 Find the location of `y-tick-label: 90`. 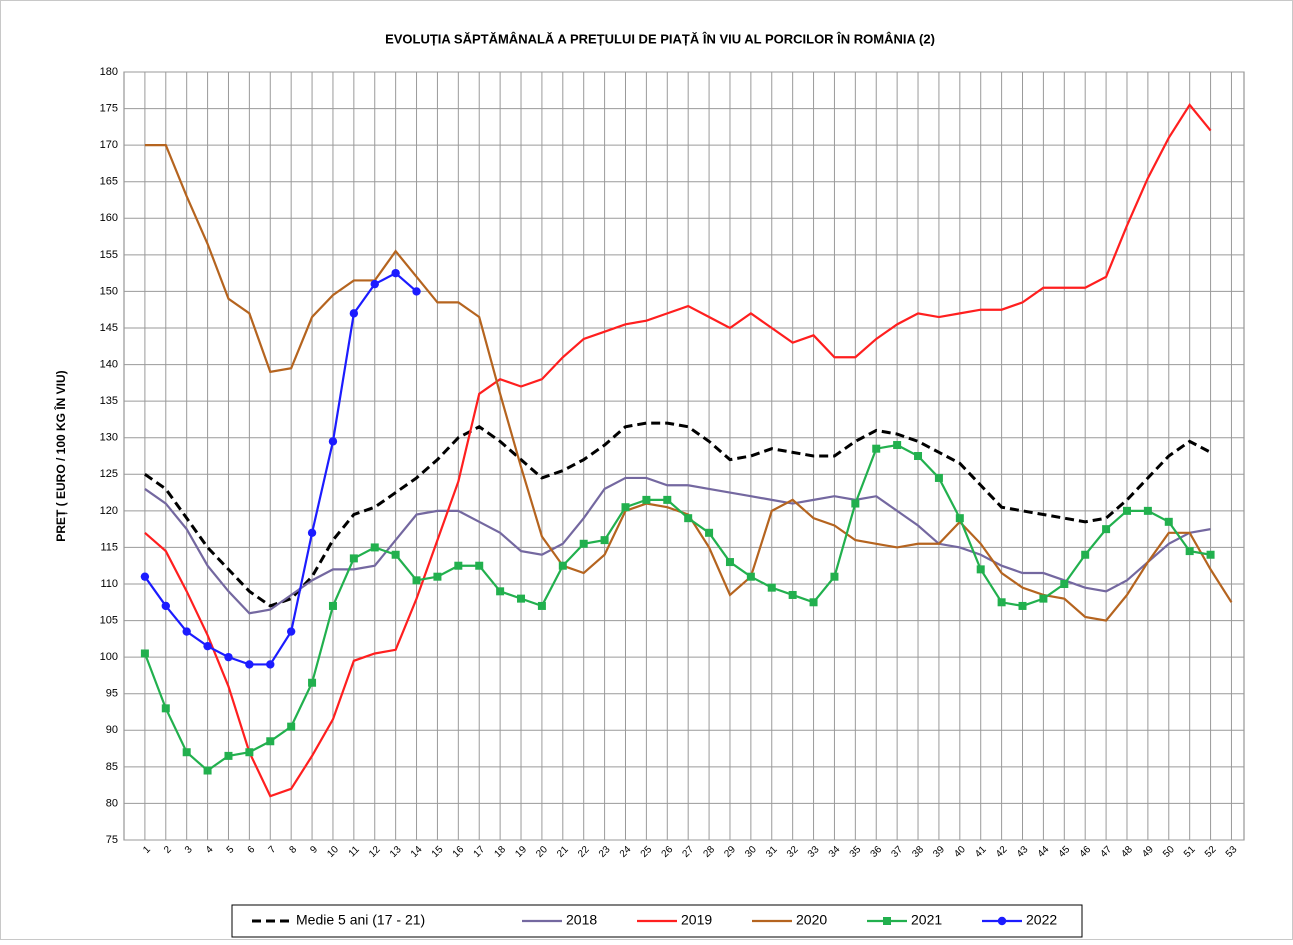

y-tick-label: 90 is located at coordinates (112, 730).